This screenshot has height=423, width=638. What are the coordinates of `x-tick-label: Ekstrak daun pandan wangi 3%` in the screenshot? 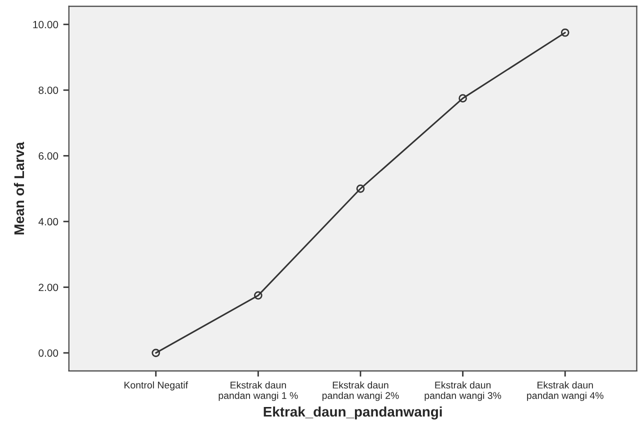 It's located at (463, 391).